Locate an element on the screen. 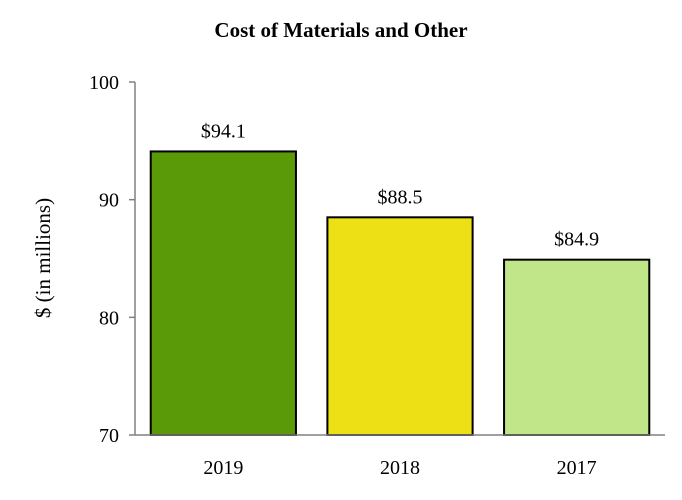 Image resolution: width=682 pixels, height=500 pixels. y-tick-label: 70 is located at coordinates (109, 436).